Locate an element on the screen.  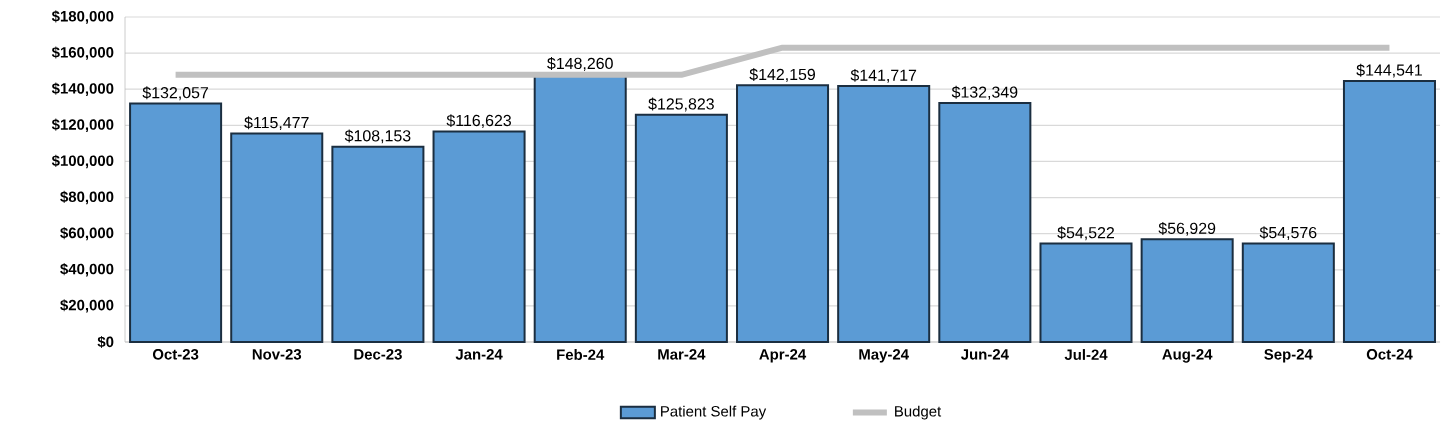
data-label: $141,717 is located at coordinates (883, 75).